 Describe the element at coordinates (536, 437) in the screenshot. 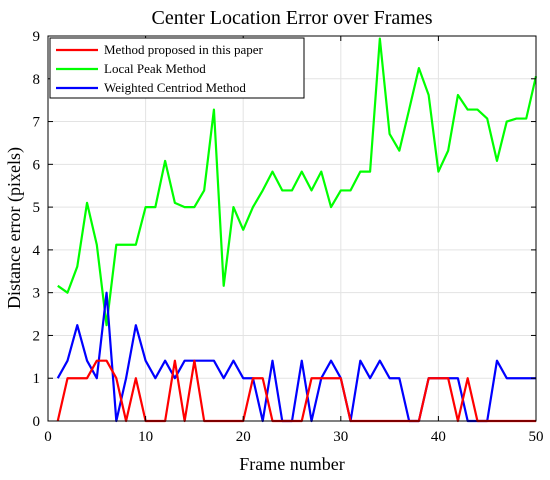

I see `x-tick-label: 50` at that location.